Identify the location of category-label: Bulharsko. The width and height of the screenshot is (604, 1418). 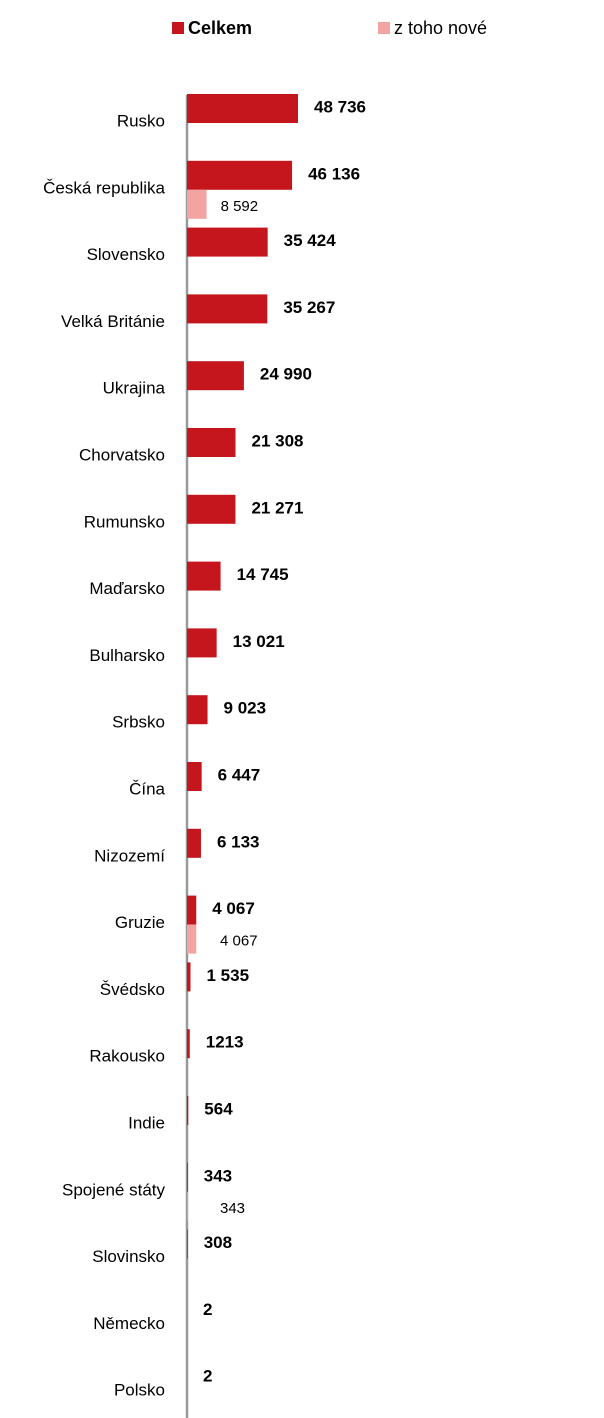
(127, 655).